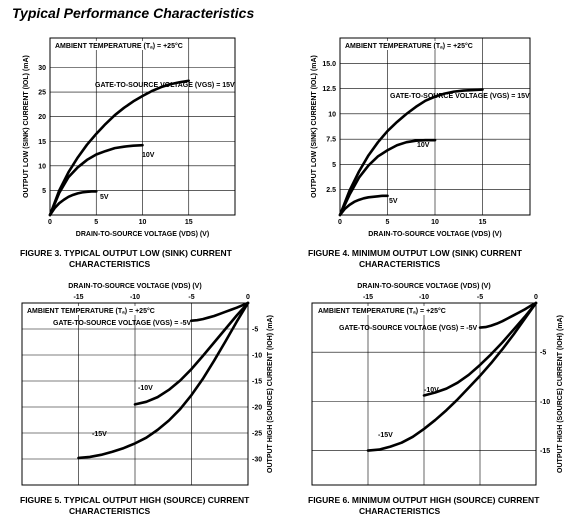  What do you see at coordinates (42, 93) in the screenshot?
I see `y-tick-label: 25` at bounding box center [42, 93].